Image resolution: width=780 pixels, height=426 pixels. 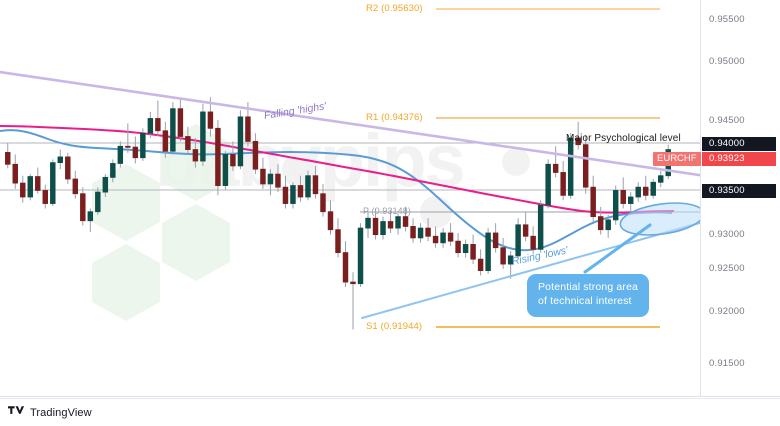 What do you see at coordinates (727, 120) in the screenshot?
I see `price-tick-2: 0.94500` at bounding box center [727, 120].